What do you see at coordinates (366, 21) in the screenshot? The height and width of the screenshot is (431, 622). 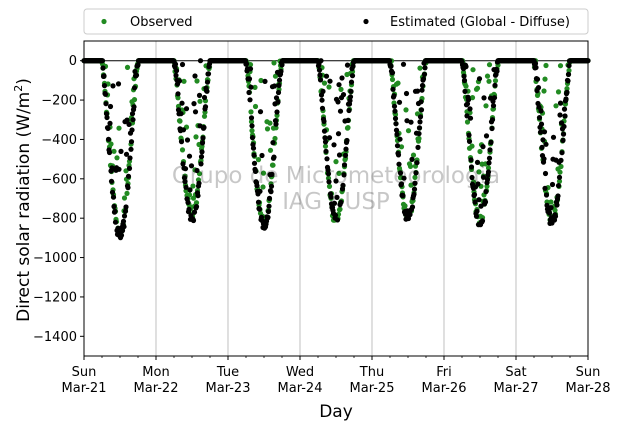 I see `legend-marker-estimated` at bounding box center [366, 21].